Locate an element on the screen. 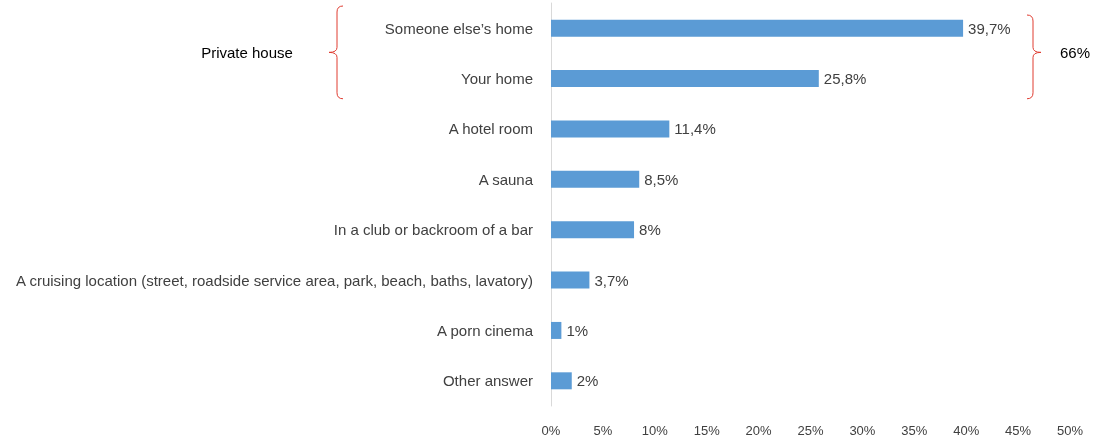 This screenshot has height=438, width=1110. x-tick-label: 15% is located at coordinates (707, 430).